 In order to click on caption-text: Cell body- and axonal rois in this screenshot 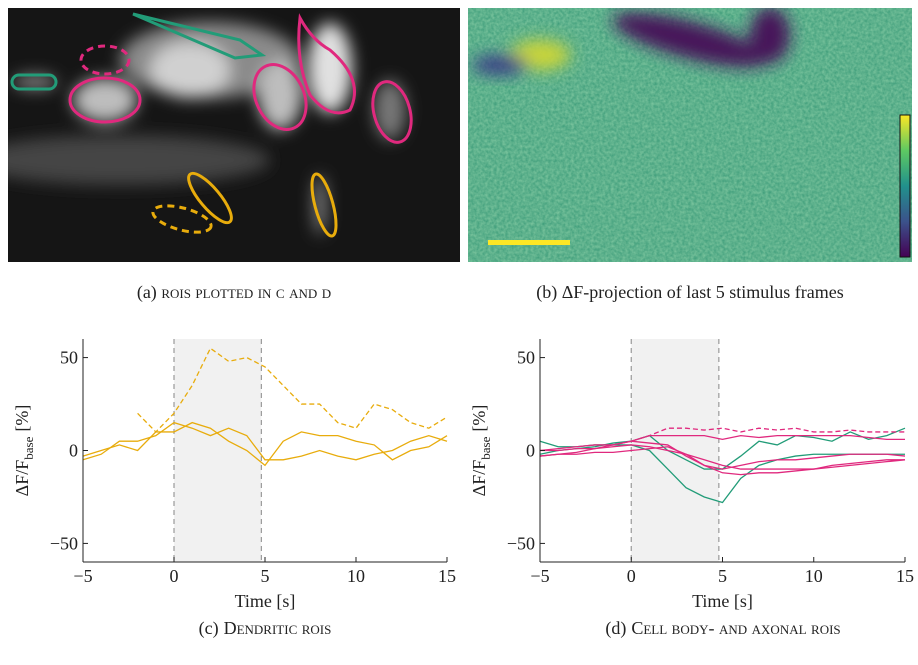, I will do `click(735, 628)`.